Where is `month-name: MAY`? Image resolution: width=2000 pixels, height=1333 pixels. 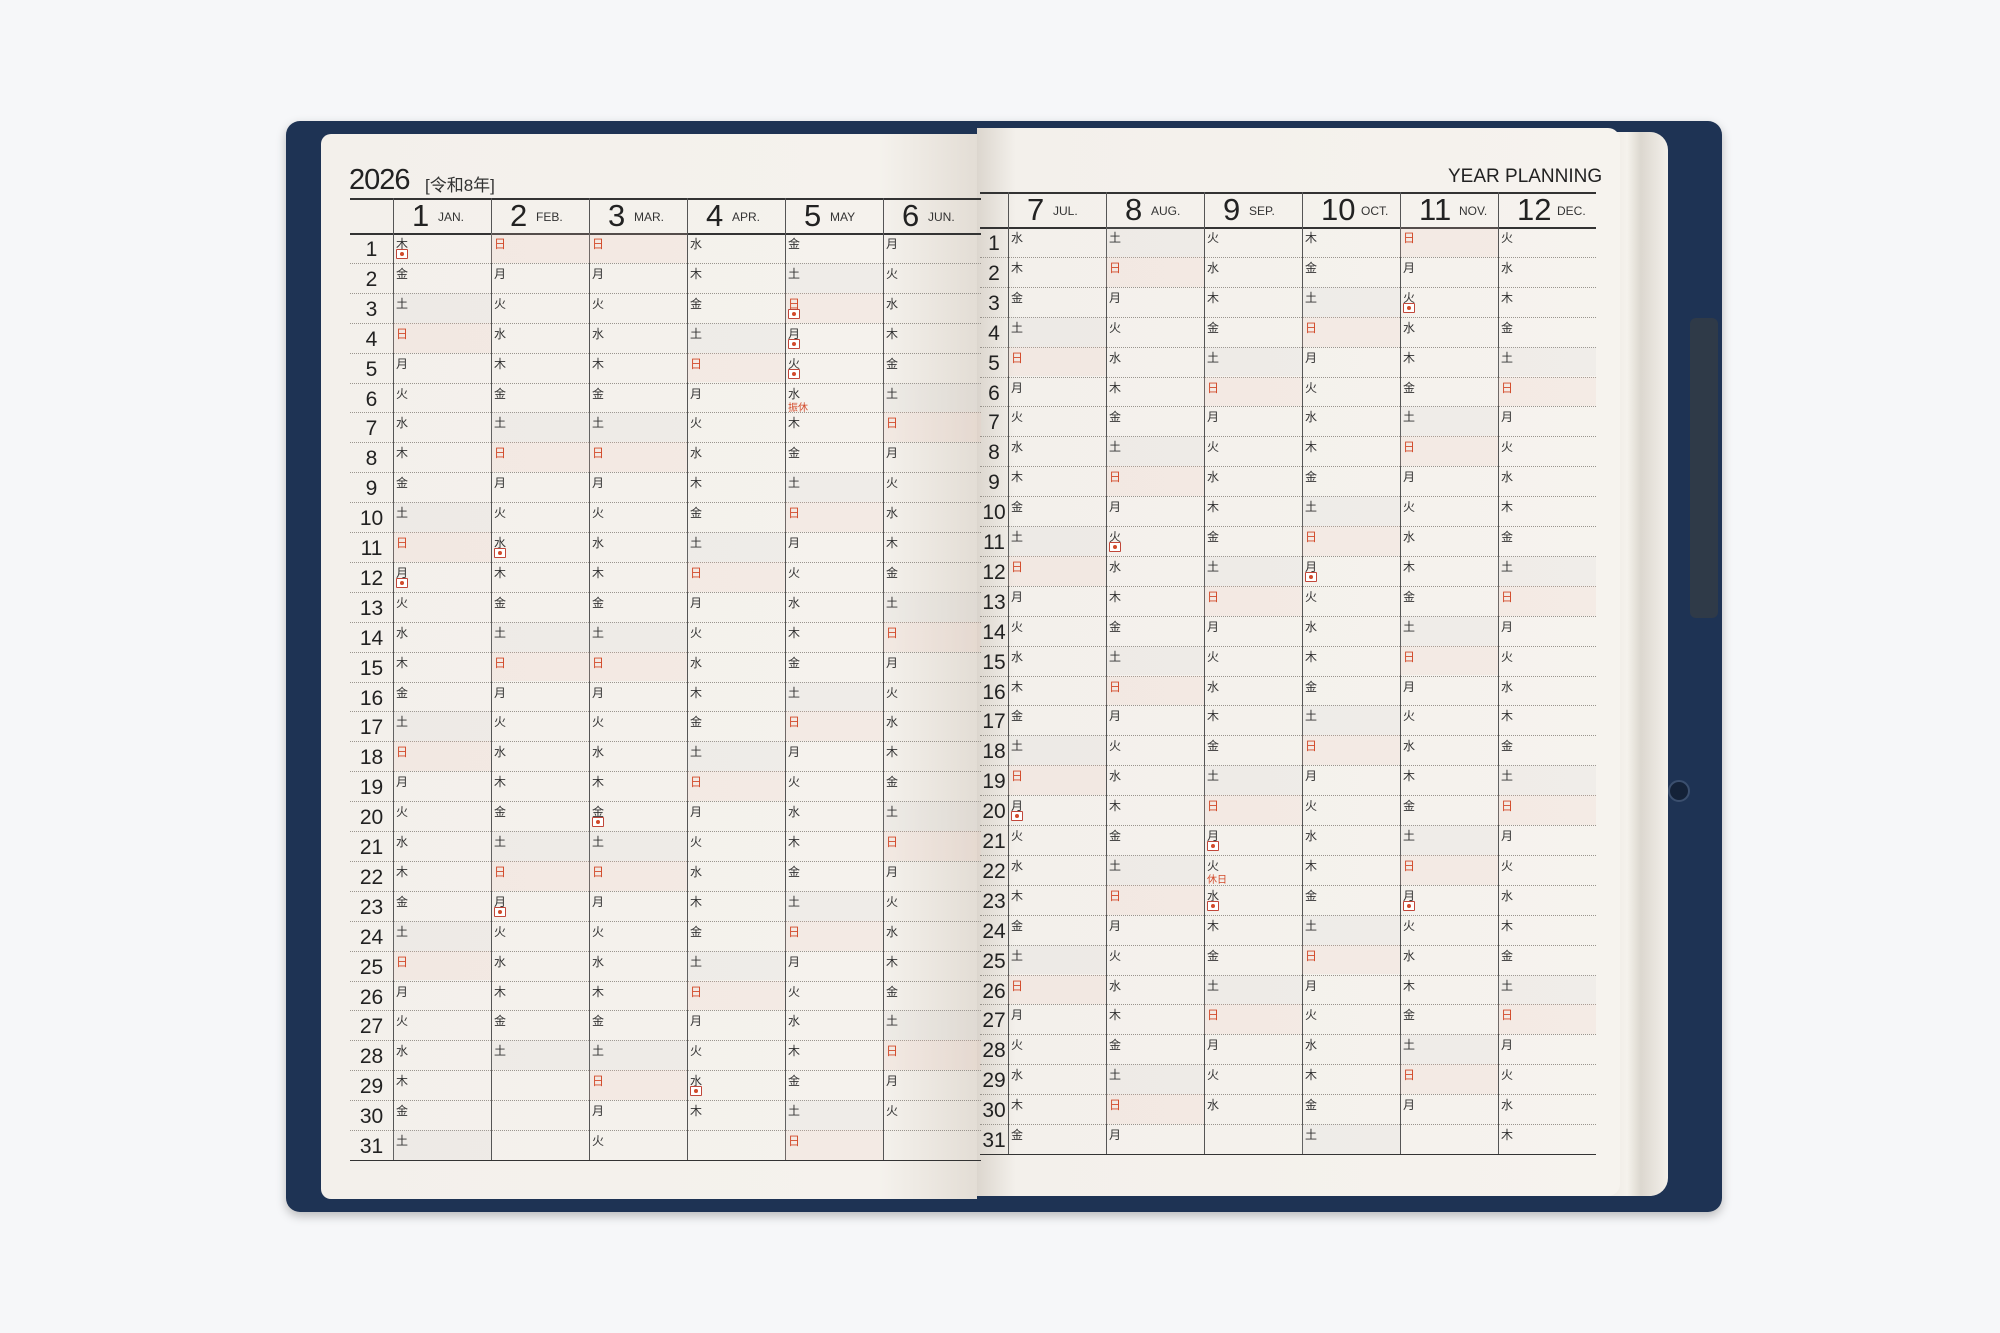
month-name: MAY is located at coordinates (843, 217).